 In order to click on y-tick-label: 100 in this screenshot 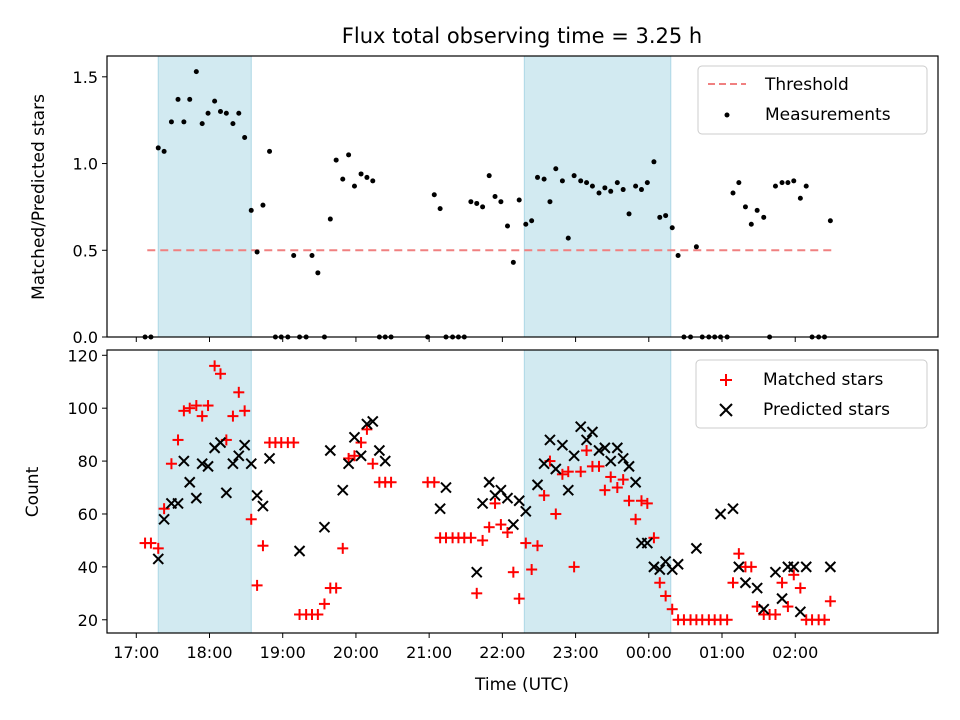, I will do `click(82, 408)`.